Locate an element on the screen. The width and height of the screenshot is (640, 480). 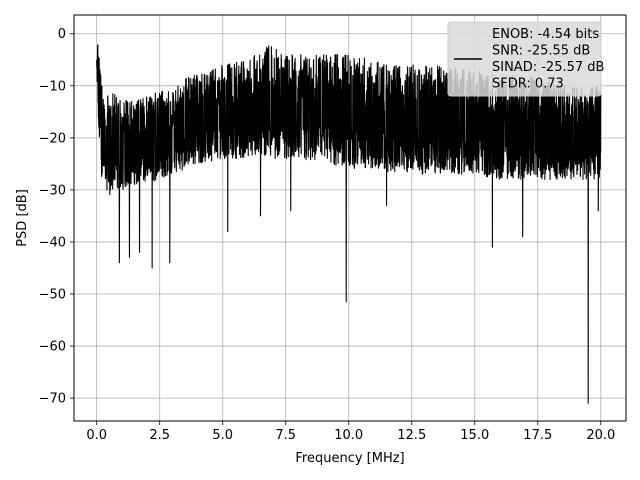
legend-entry-snr: SNR: -25.55 dB is located at coordinates (541, 51).